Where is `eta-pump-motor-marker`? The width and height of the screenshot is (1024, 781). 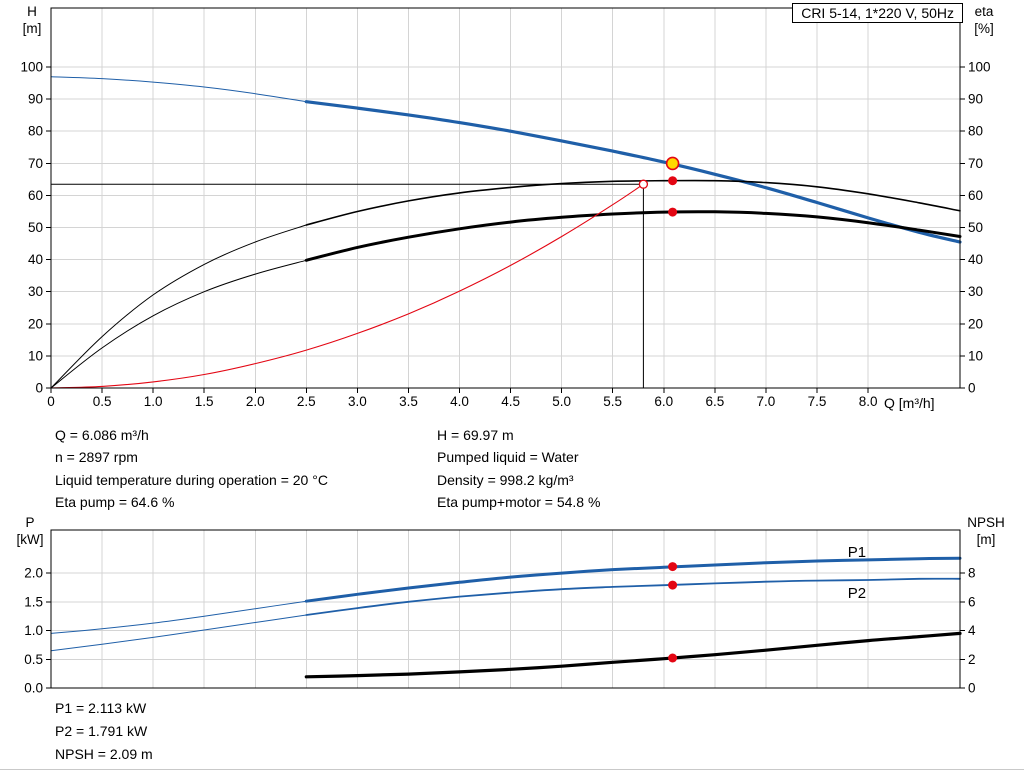
eta-pump-motor-marker is located at coordinates (673, 212).